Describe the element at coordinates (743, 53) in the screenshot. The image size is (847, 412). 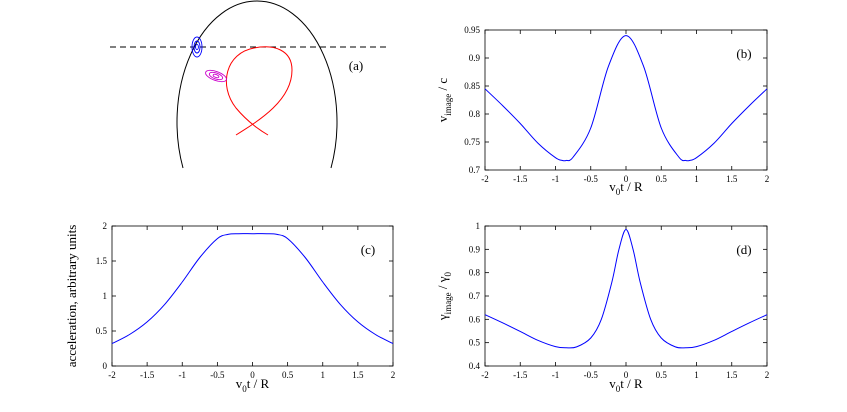
I see `panel-b-label: (b)` at that location.